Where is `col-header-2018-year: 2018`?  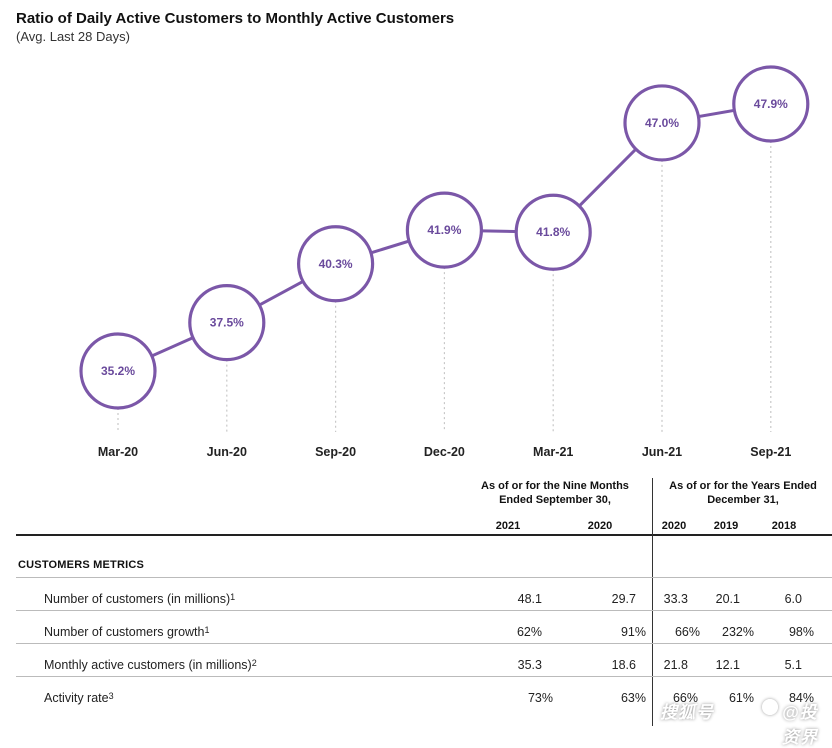 col-header-2018-year: 2018 is located at coordinates (784, 526).